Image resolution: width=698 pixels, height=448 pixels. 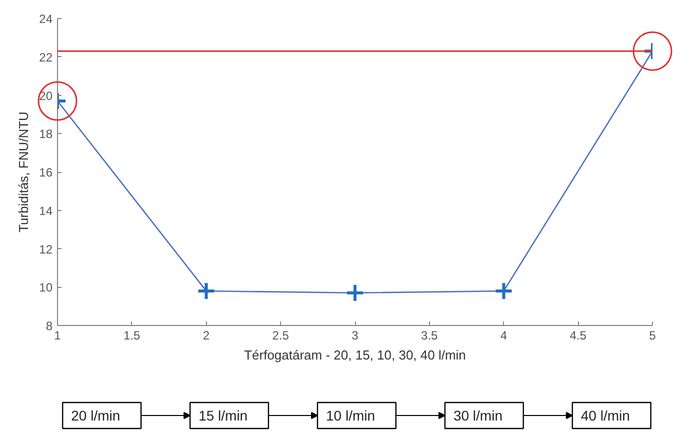 What do you see at coordinates (132, 335) in the screenshot?
I see `x-tick-label: 1.5` at bounding box center [132, 335].